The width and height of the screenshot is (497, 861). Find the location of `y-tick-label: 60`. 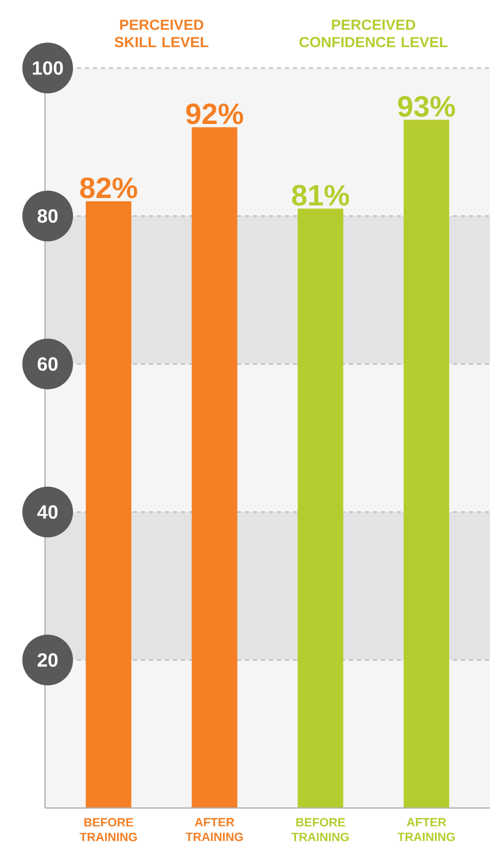

y-tick-label: 60 is located at coordinates (48, 364).